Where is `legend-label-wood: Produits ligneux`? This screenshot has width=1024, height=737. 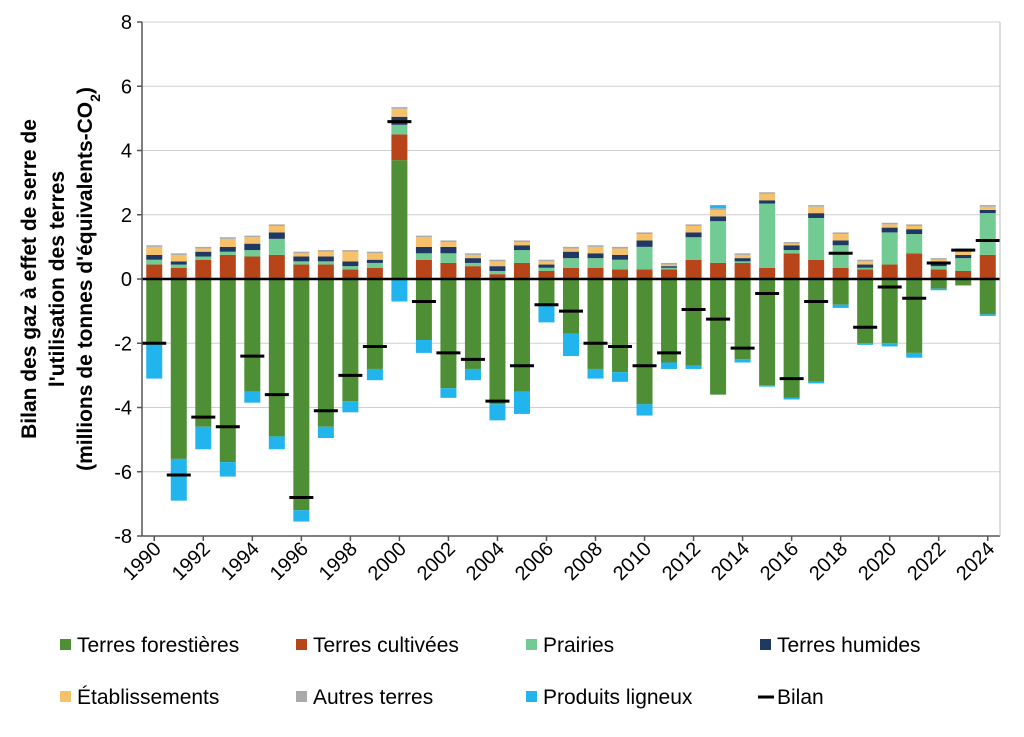 legend-label-wood: Produits ligneux is located at coordinates (618, 697).